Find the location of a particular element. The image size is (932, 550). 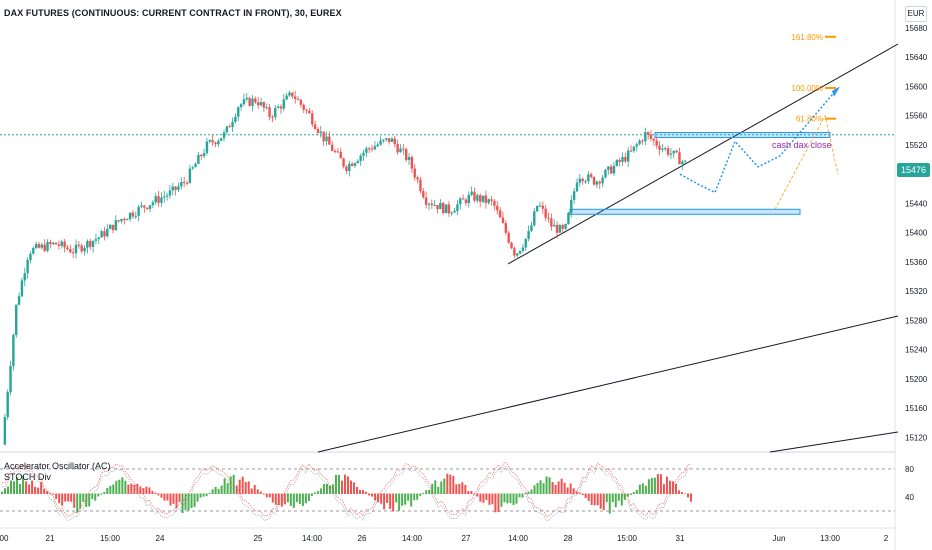

indicator-label-ac: Accelerator Oscillator (AC) is located at coordinates (57, 466).